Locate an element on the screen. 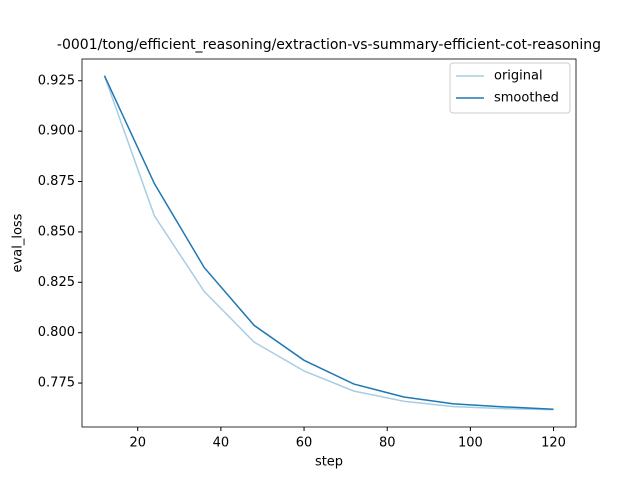  legend-label: smoothed is located at coordinates (526, 98).